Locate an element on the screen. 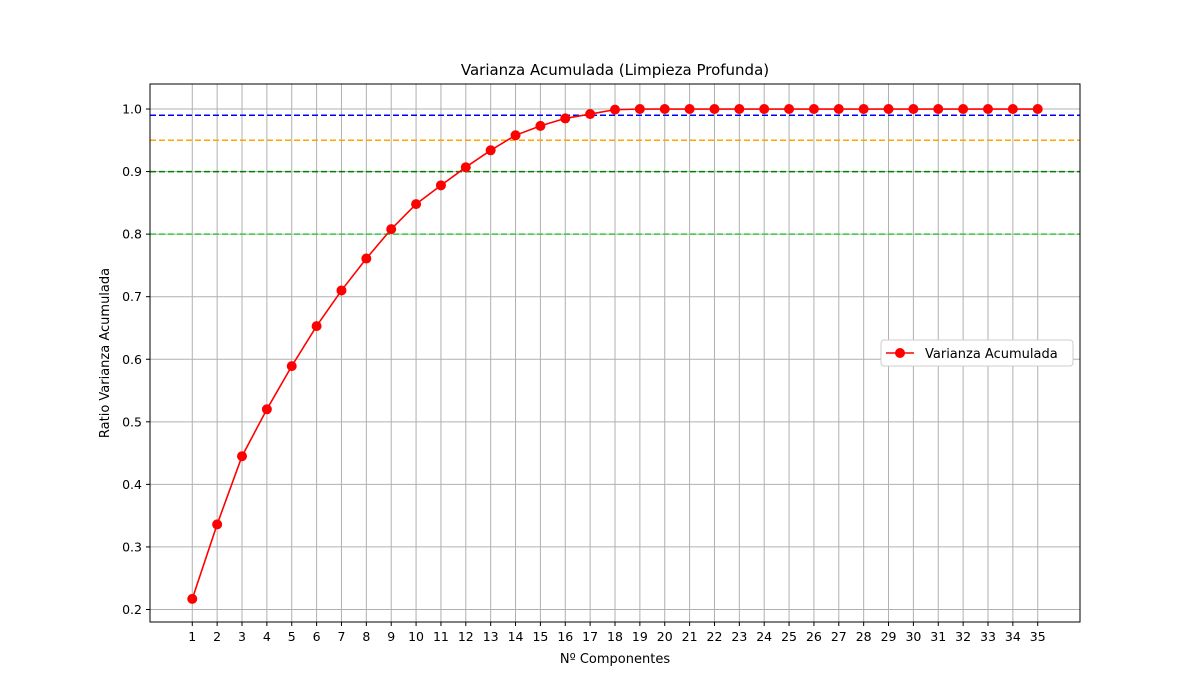 Image resolution: width=1200 pixels, height=700 pixels. x-tick-label: 31 is located at coordinates (938, 636).